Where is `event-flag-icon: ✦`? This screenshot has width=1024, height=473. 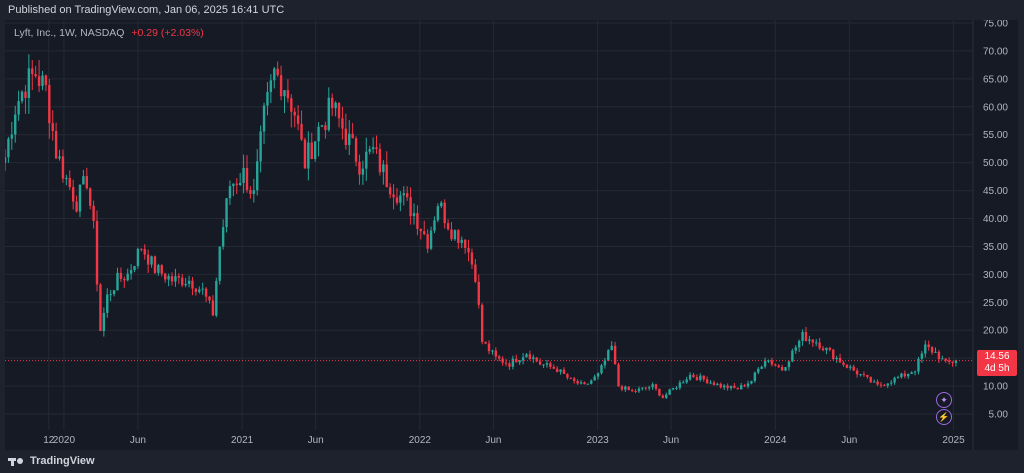
event-flag-icon: ✦ is located at coordinates (944, 400).